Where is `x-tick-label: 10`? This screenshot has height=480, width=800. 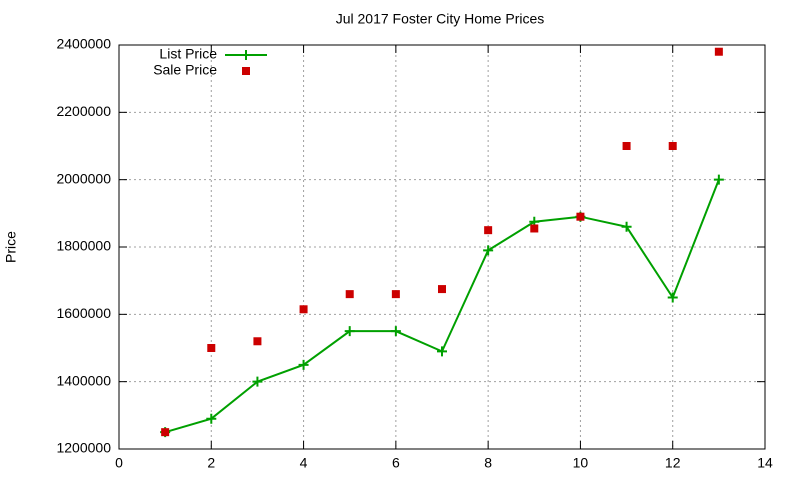 x-tick-label: 10 is located at coordinates (581, 463).